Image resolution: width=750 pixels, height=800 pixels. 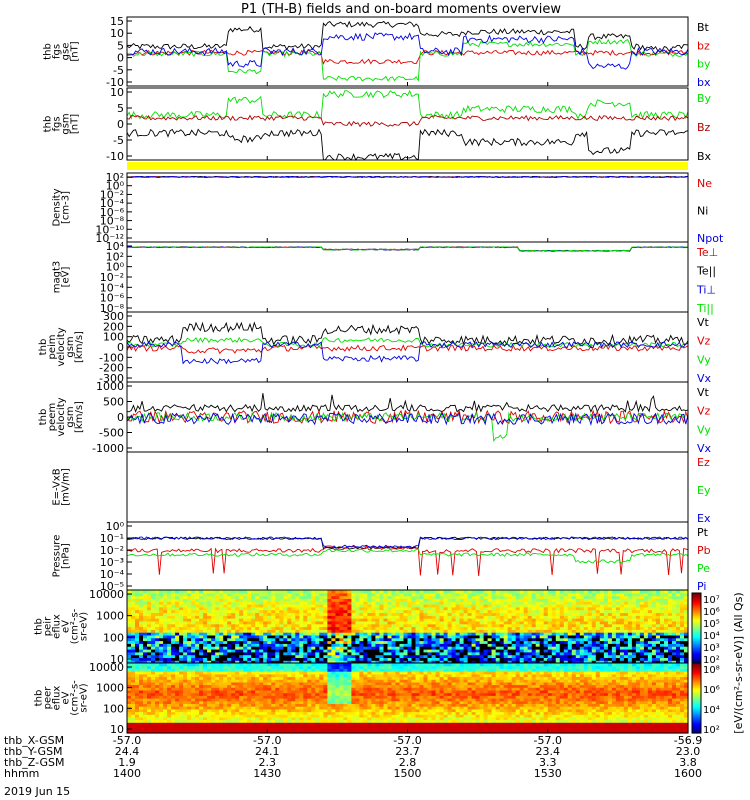 What do you see at coordinates (110, 386) in the screenshot?
I see `y-tick-label: 1000` at bounding box center [110, 386].